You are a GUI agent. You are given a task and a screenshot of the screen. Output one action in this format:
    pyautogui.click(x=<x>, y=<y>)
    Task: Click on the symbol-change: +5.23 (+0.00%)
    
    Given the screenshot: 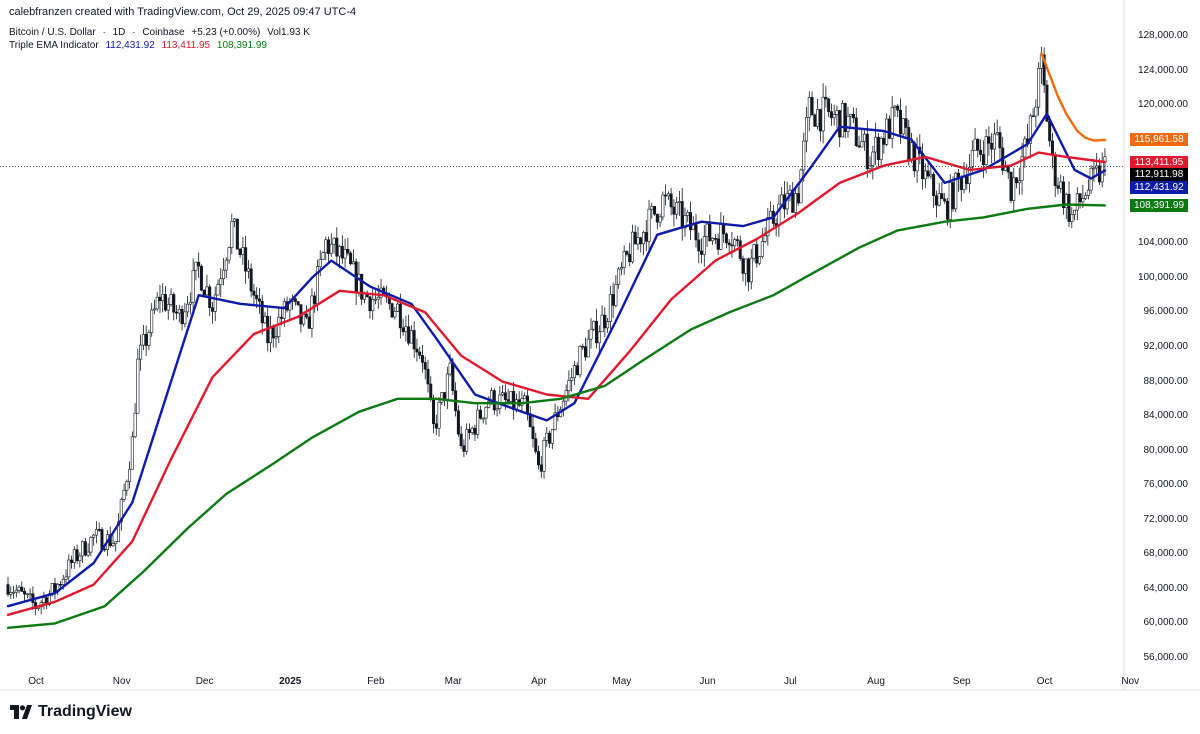 What is the action you would take?
    pyautogui.click(x=226, y=32)
    